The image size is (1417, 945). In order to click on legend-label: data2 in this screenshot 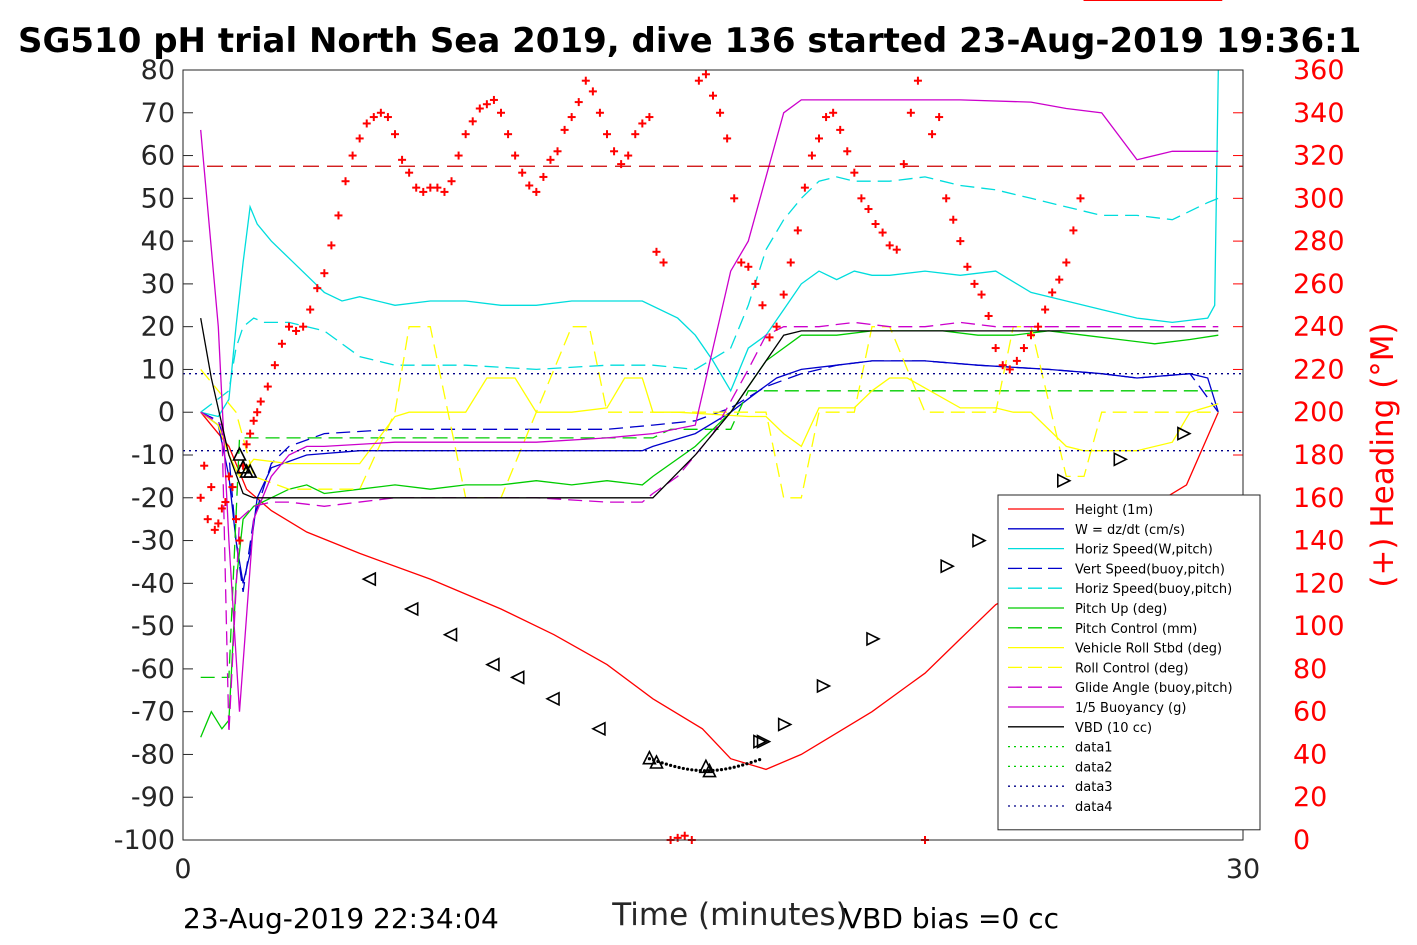, I will do `click(1094, 767)`.